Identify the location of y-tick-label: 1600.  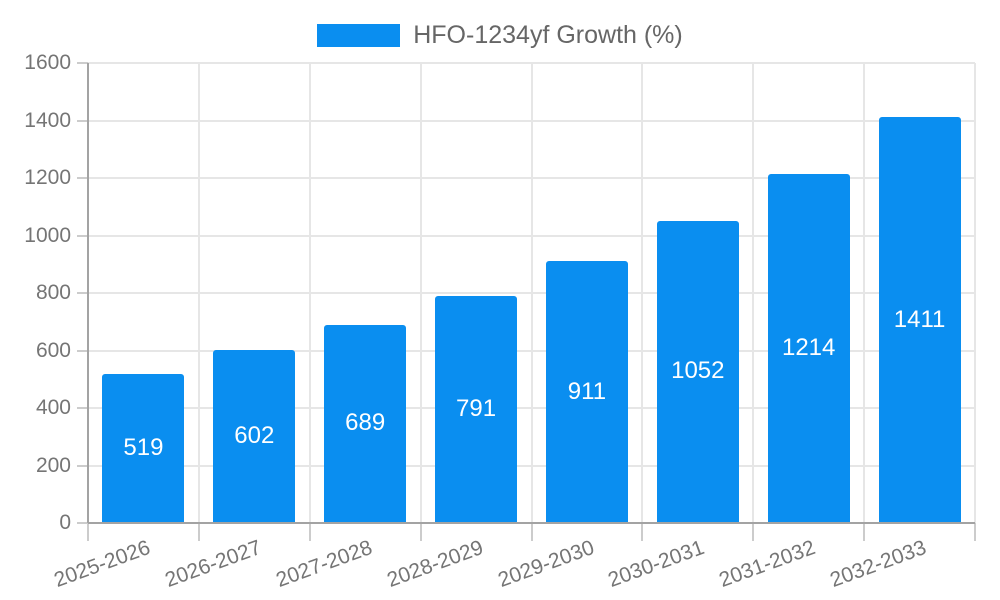
(47, 62).